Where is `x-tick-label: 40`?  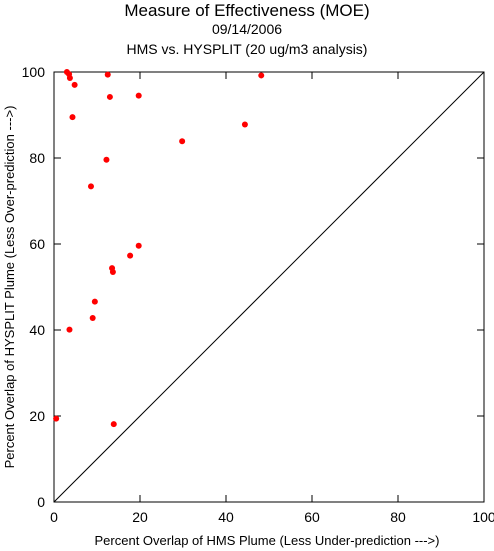
x-tick-label: 40 is located at coordinates (226, 517).